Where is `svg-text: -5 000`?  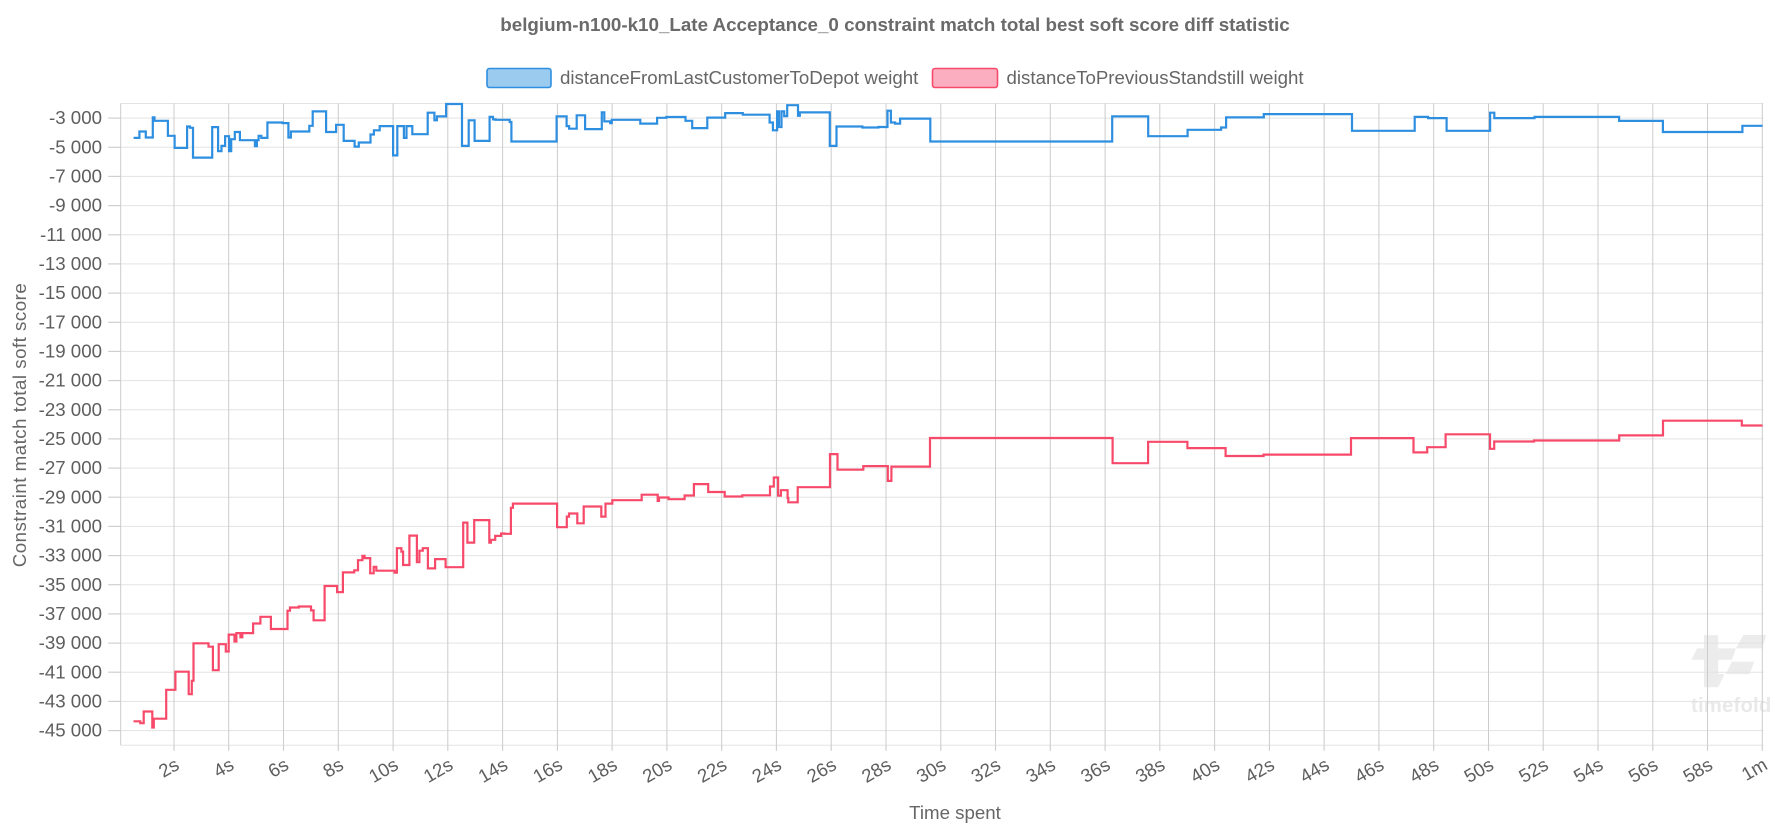 svg-text: -5 000 is located at coordinates (75, 146).